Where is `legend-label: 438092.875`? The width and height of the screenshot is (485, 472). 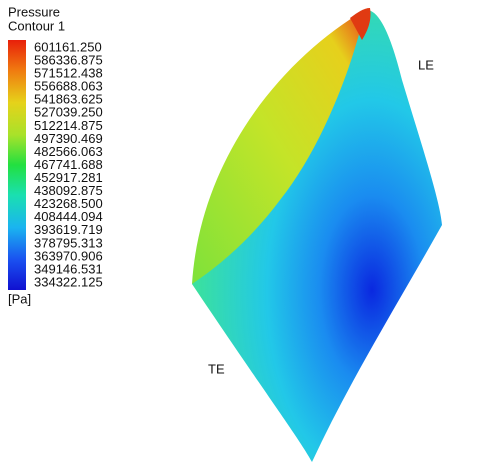 legend-label: 438092.875 is located at coordinates (68, 190).